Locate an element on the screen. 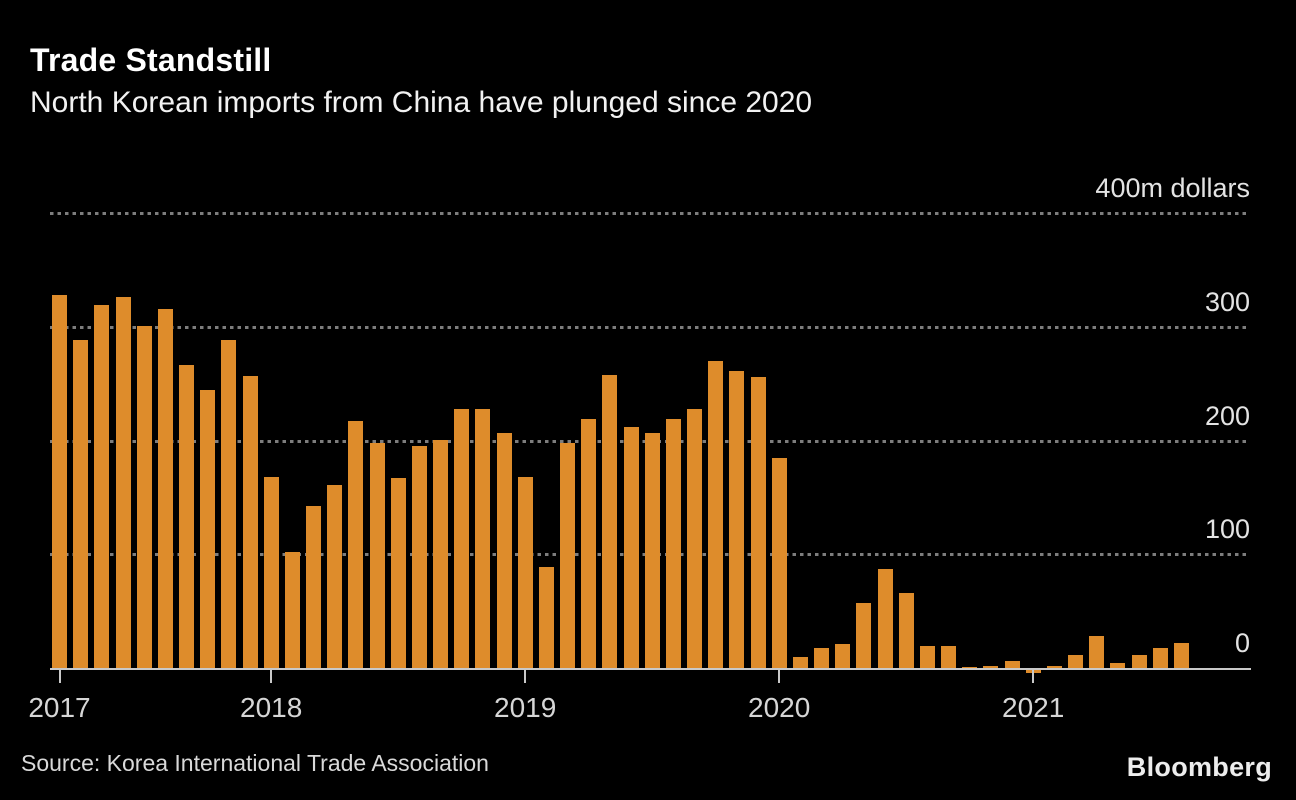 Image resolution: width=1296 pixels, height=800 pixels. y-axis-label-200: 200 is located at coordinates (1227, 416).